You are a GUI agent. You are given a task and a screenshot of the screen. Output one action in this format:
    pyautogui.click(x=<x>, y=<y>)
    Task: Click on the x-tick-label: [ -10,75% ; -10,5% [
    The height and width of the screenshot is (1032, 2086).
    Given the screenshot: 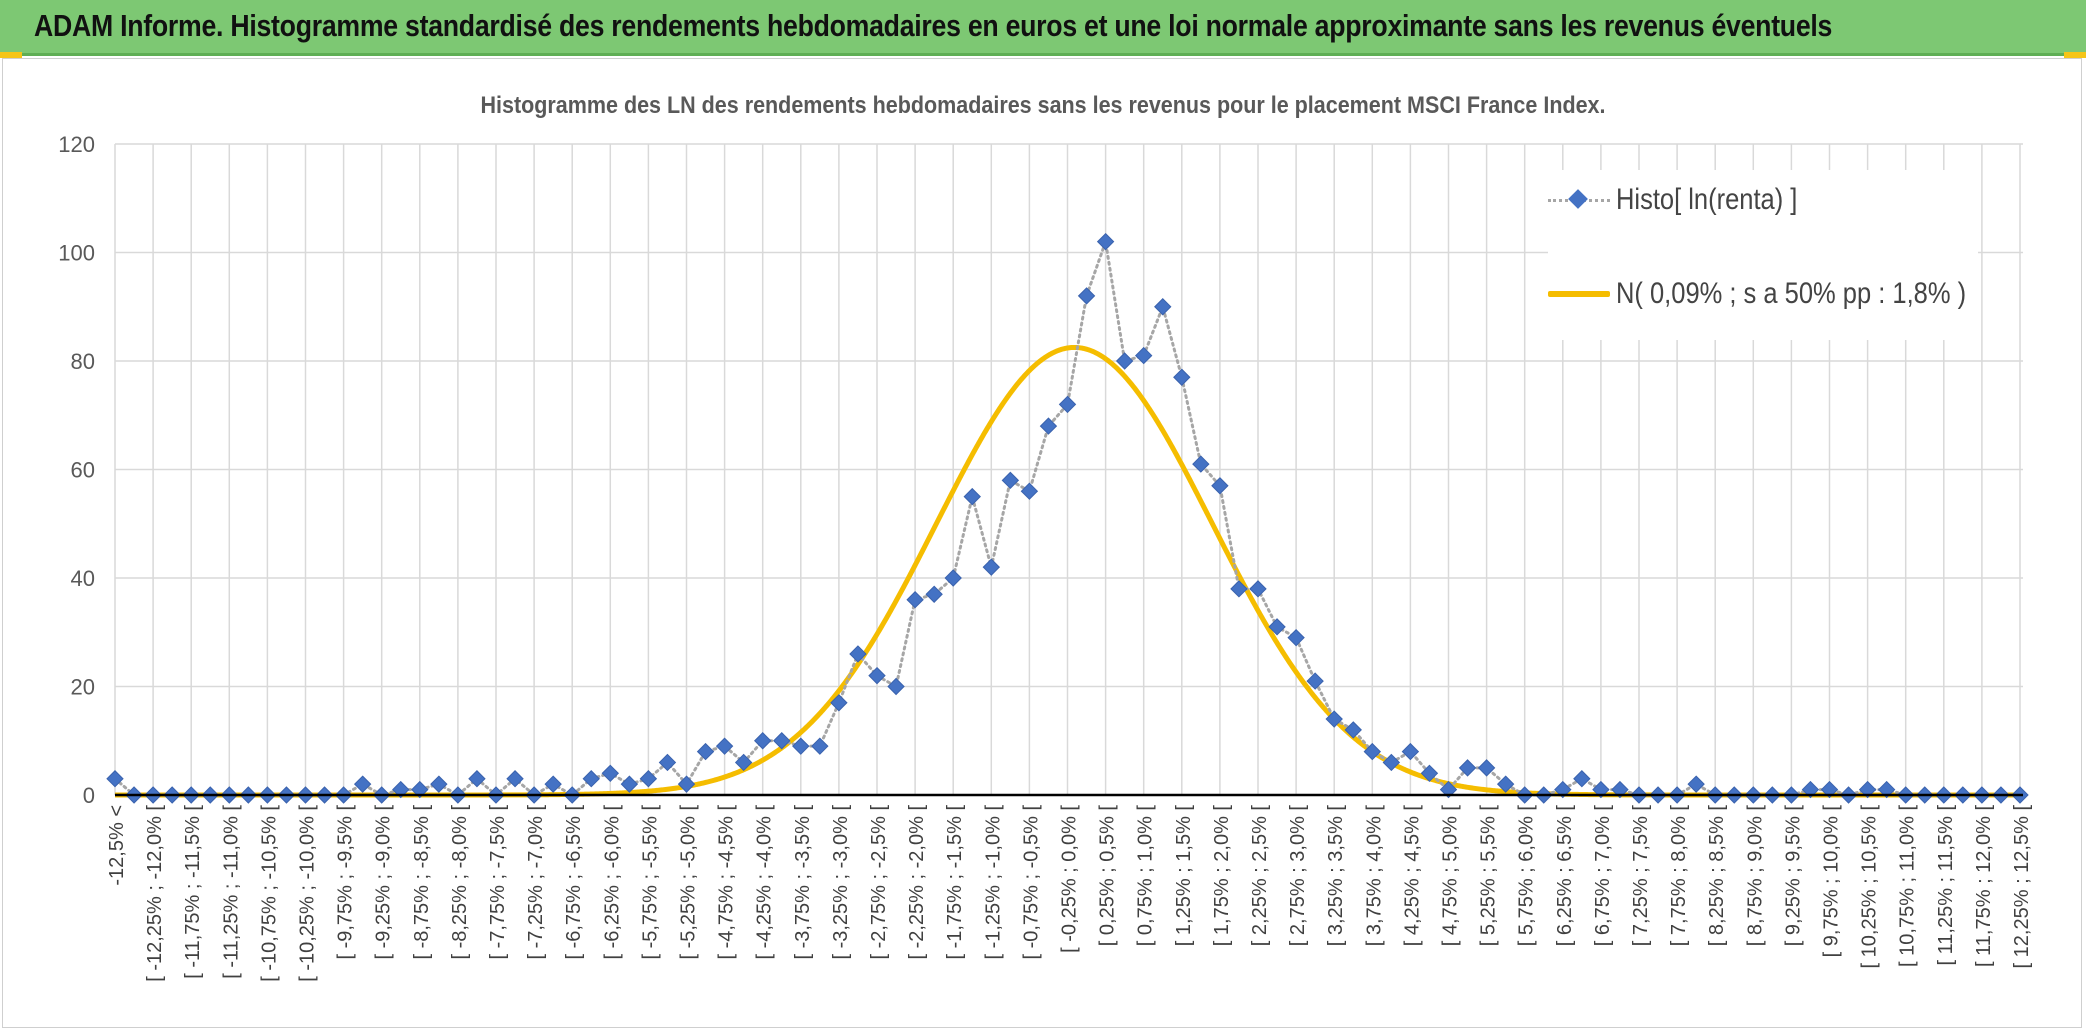 What is the action you would take?
    pyautogui.click(x=269, y=893)
    